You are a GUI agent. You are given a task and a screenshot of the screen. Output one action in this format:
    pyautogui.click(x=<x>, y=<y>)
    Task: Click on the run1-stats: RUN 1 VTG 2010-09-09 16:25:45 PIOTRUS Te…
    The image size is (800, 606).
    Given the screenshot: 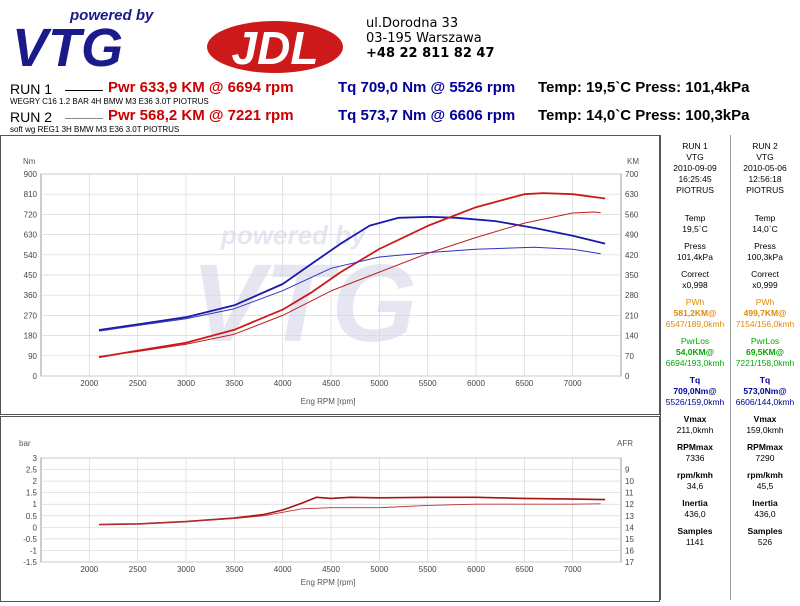 What is the action you would take?
    pyautogui.click(x=695, y=341)
    